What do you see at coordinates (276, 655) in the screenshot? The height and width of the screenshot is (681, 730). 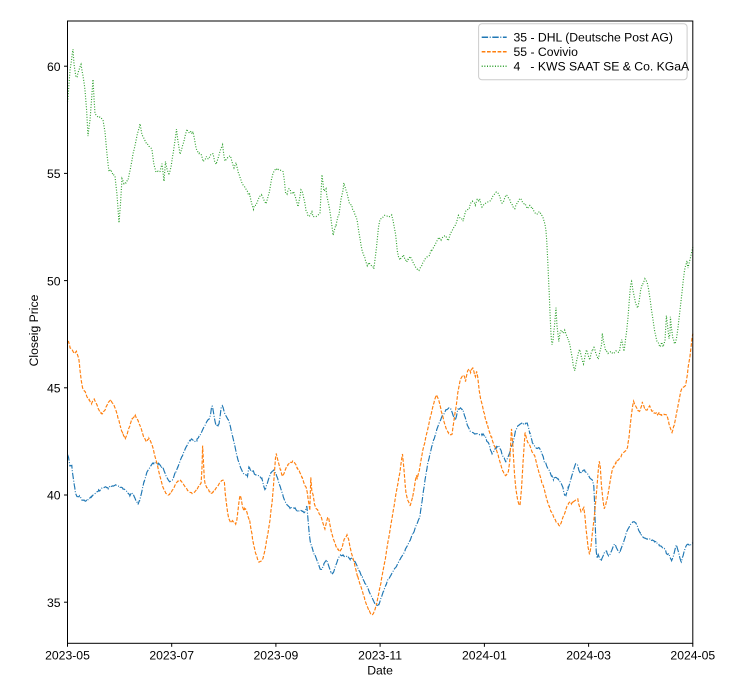 I see `svg-text: 2023-09` at bounding box center [276, 655].